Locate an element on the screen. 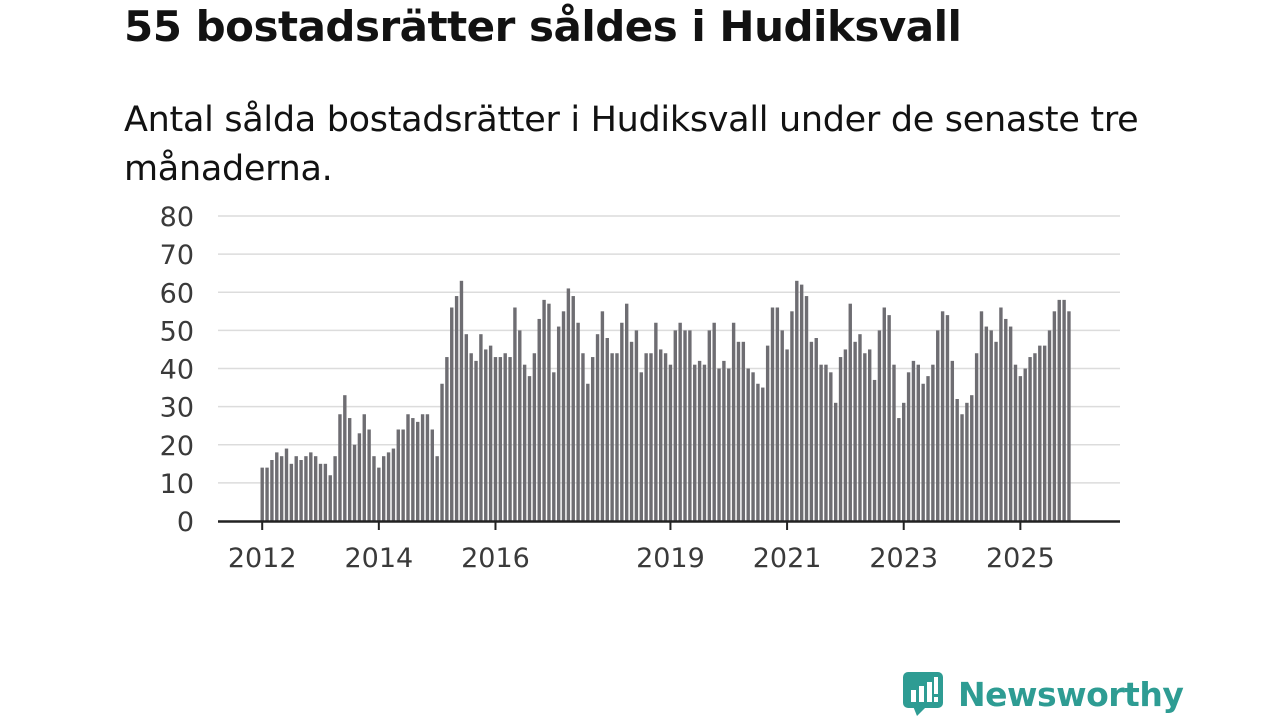  y-tick-label: 50 is located at coordinates (177, 331).